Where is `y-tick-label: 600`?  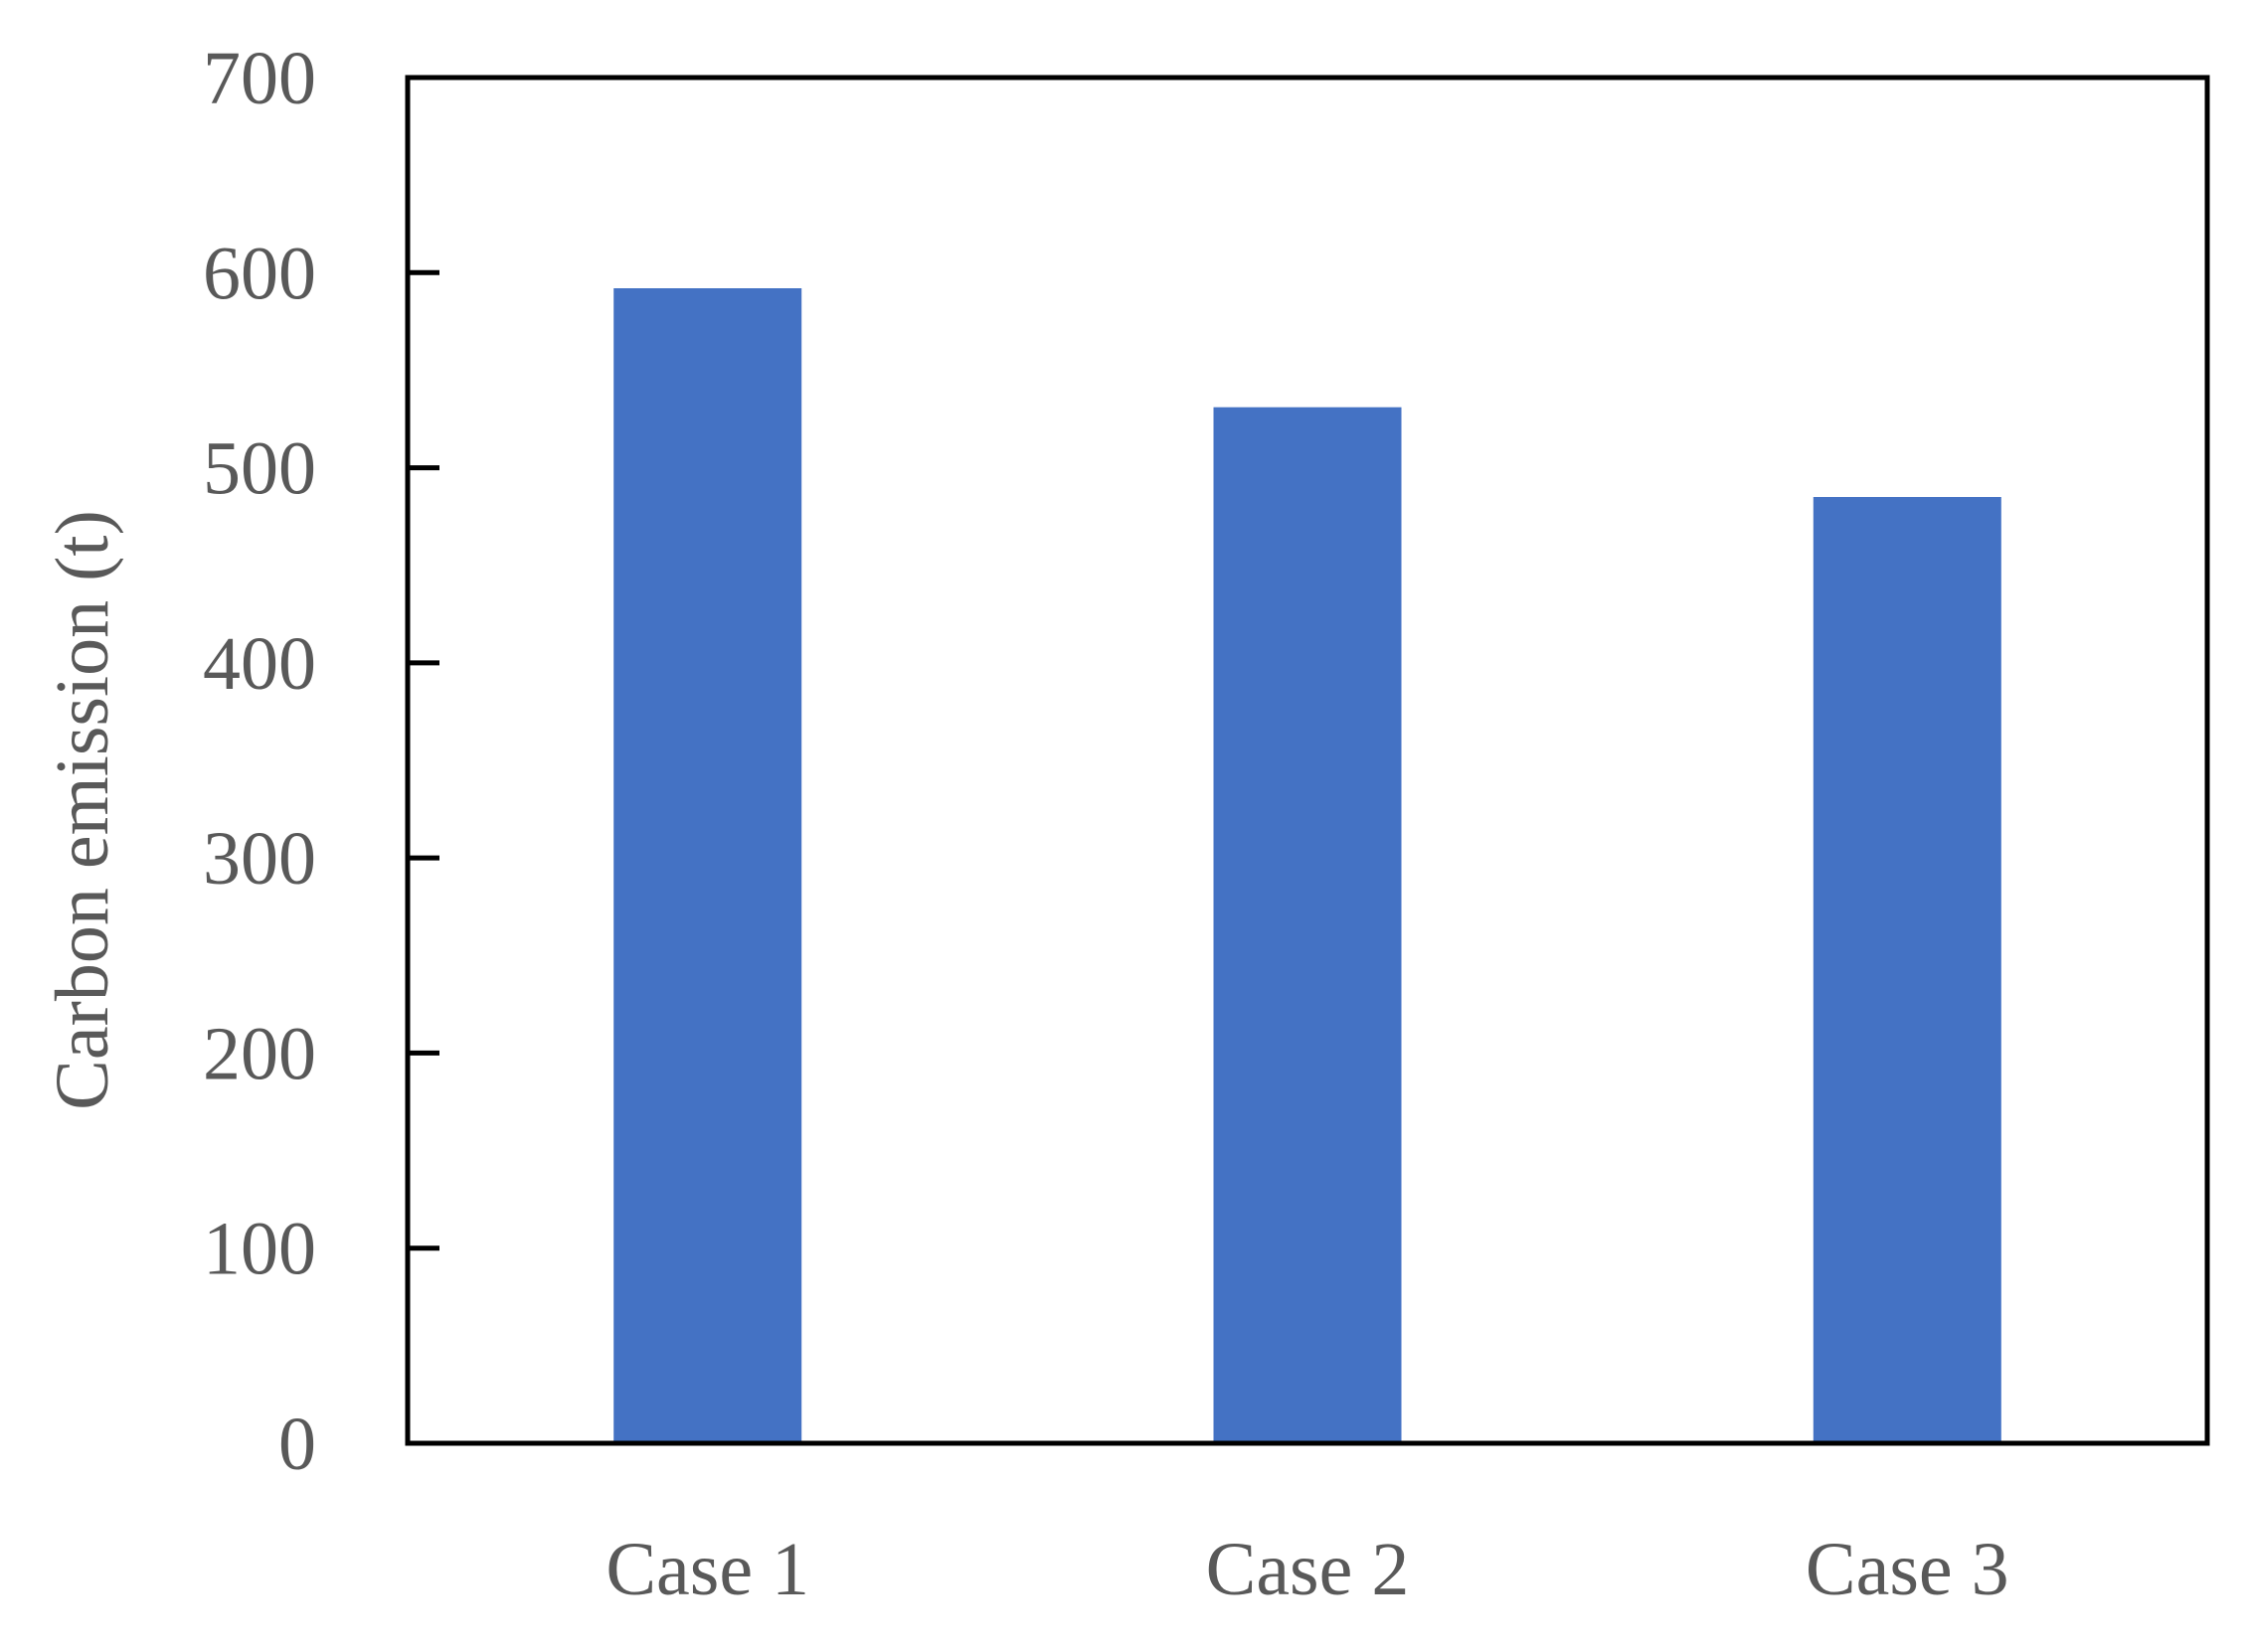 y-tick-label: 600 is located at coordinates (259, 273).